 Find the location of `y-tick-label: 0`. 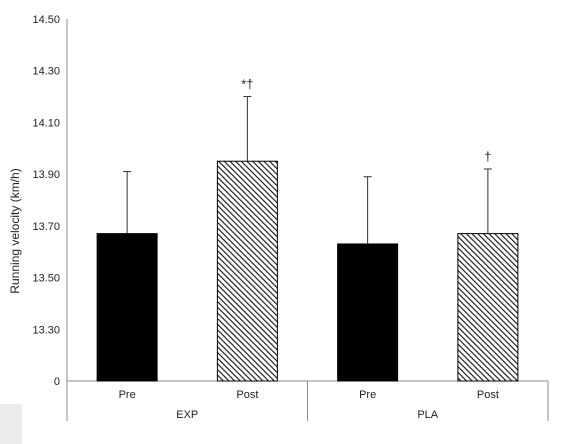

y-tick-label: 0 is located at coordinates (57, 382).